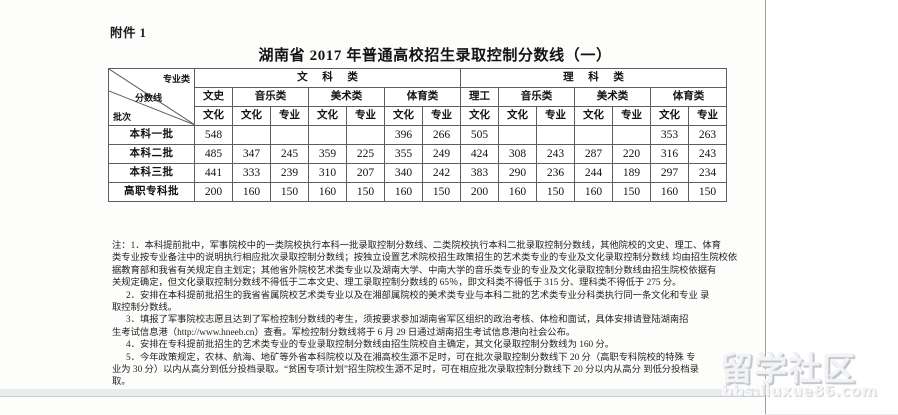 The width and height of the screenshot is (898, 415). I want to click on table-header-category-row: 文史 音乐类 美术类 体育类 理工 音乐类 美术类 体育类, so click(418, 97).